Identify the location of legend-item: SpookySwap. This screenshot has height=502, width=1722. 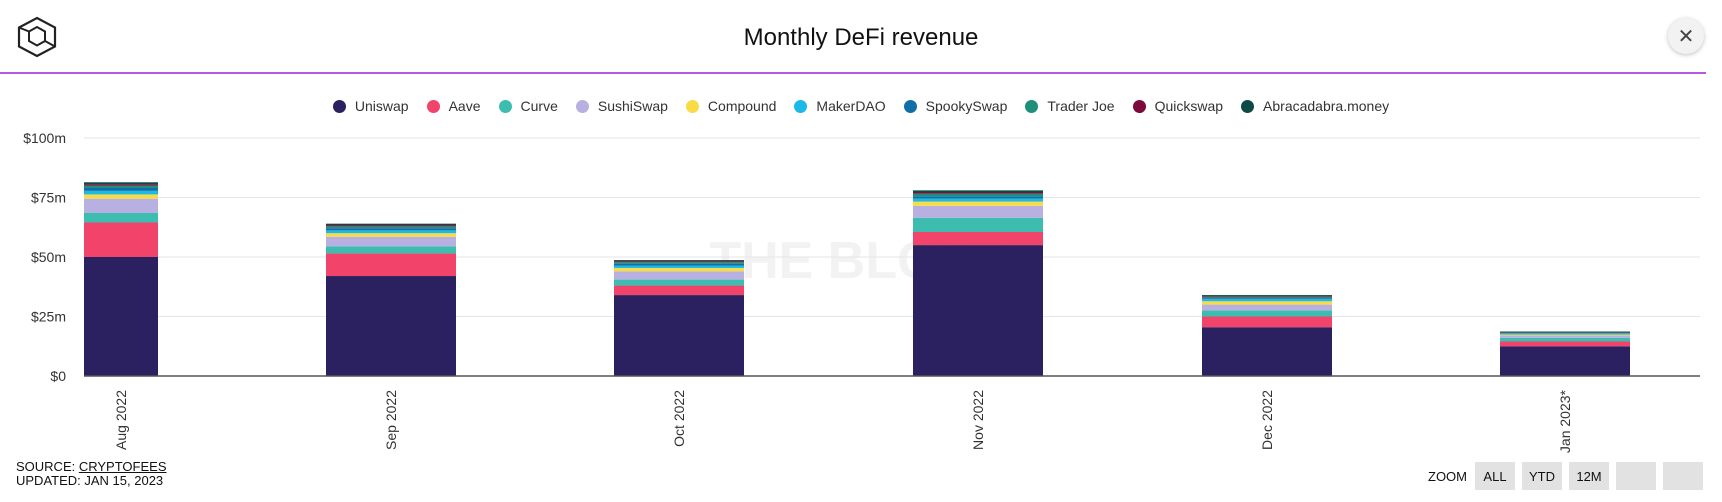
(955, 106).